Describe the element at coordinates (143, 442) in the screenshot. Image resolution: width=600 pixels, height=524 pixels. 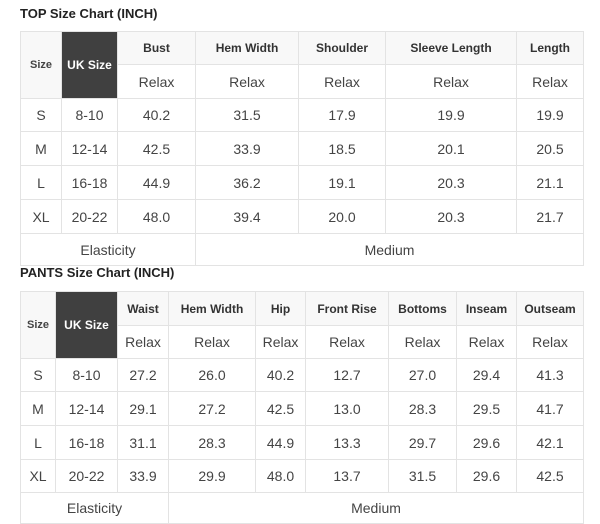
I see `value-cell: 31.1` at that location.